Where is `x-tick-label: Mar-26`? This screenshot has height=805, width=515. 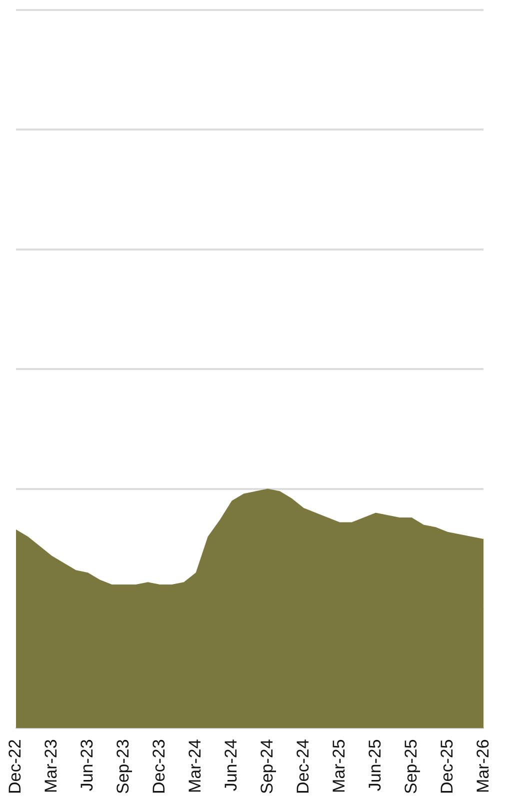
x-tick-label: Mar-26 is located at coordinates (482, 766).